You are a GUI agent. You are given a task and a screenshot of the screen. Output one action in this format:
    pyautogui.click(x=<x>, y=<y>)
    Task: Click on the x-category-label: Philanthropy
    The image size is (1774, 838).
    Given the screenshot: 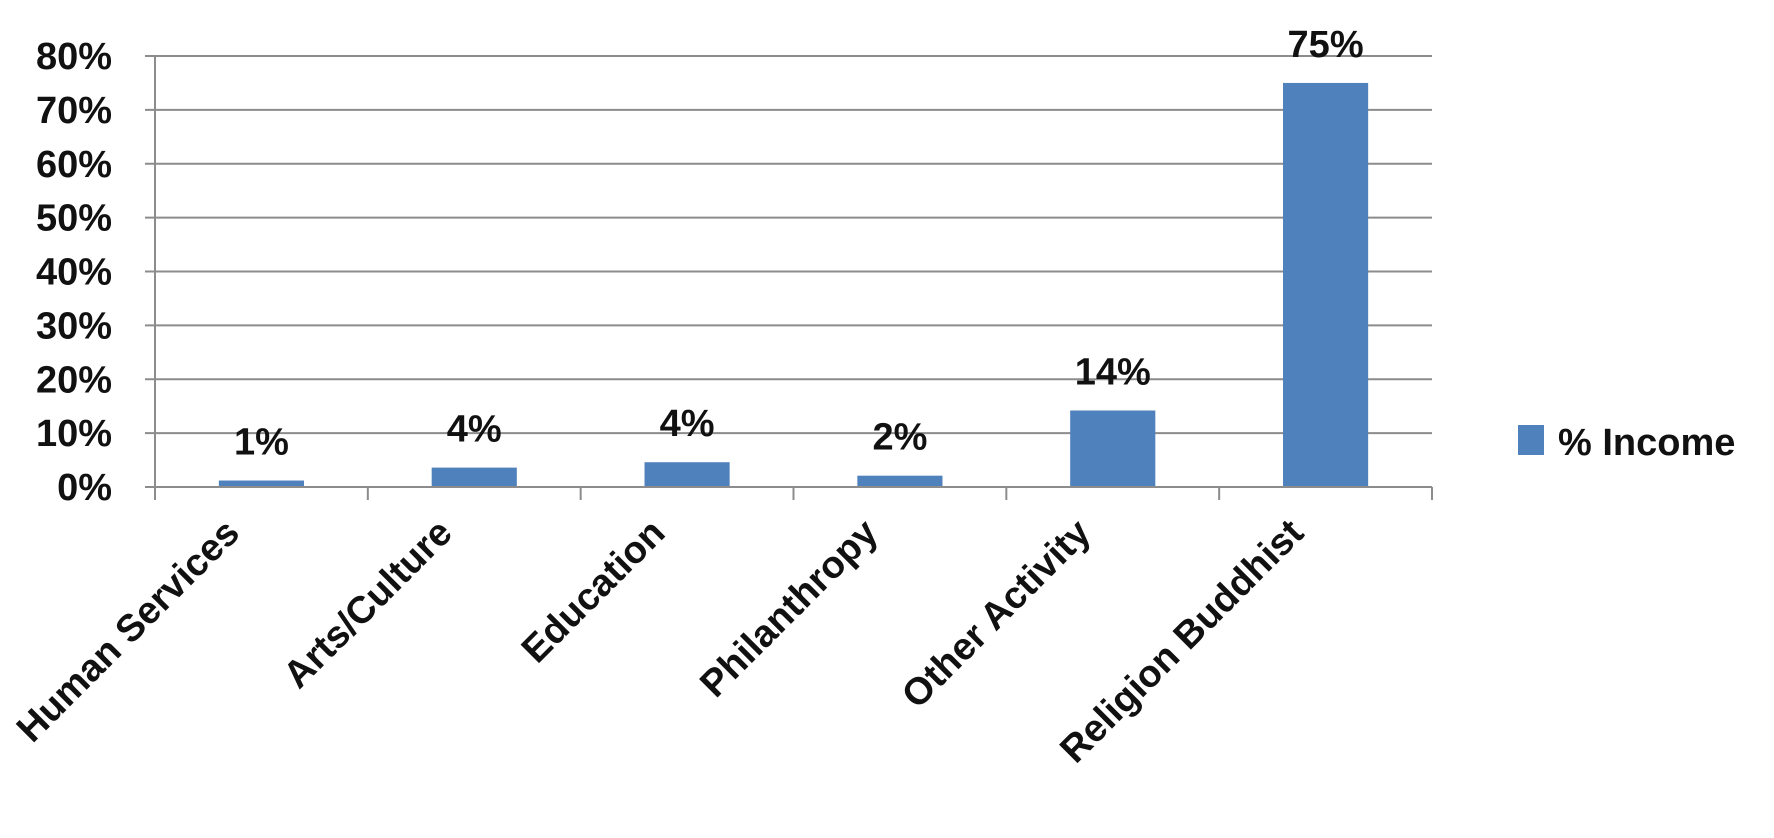 What is the action you would take?
    pyautogui.click(x=789, y=609)
    